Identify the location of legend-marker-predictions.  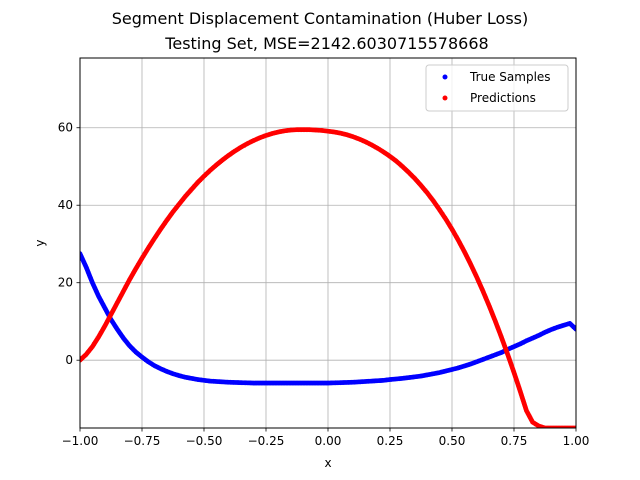
(445, 98).